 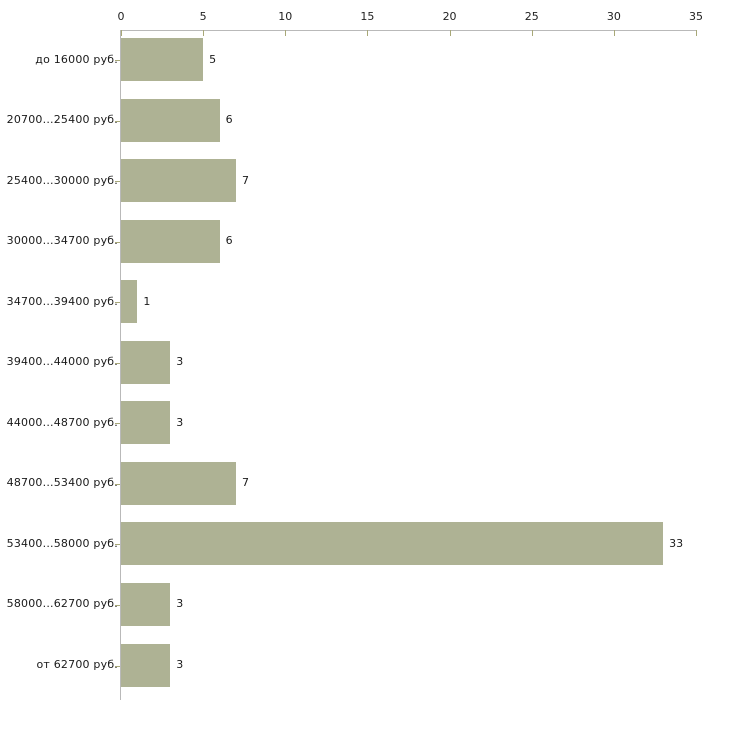 I want to click on x-axis-tick-label: 30, so click(x=613, y=16).